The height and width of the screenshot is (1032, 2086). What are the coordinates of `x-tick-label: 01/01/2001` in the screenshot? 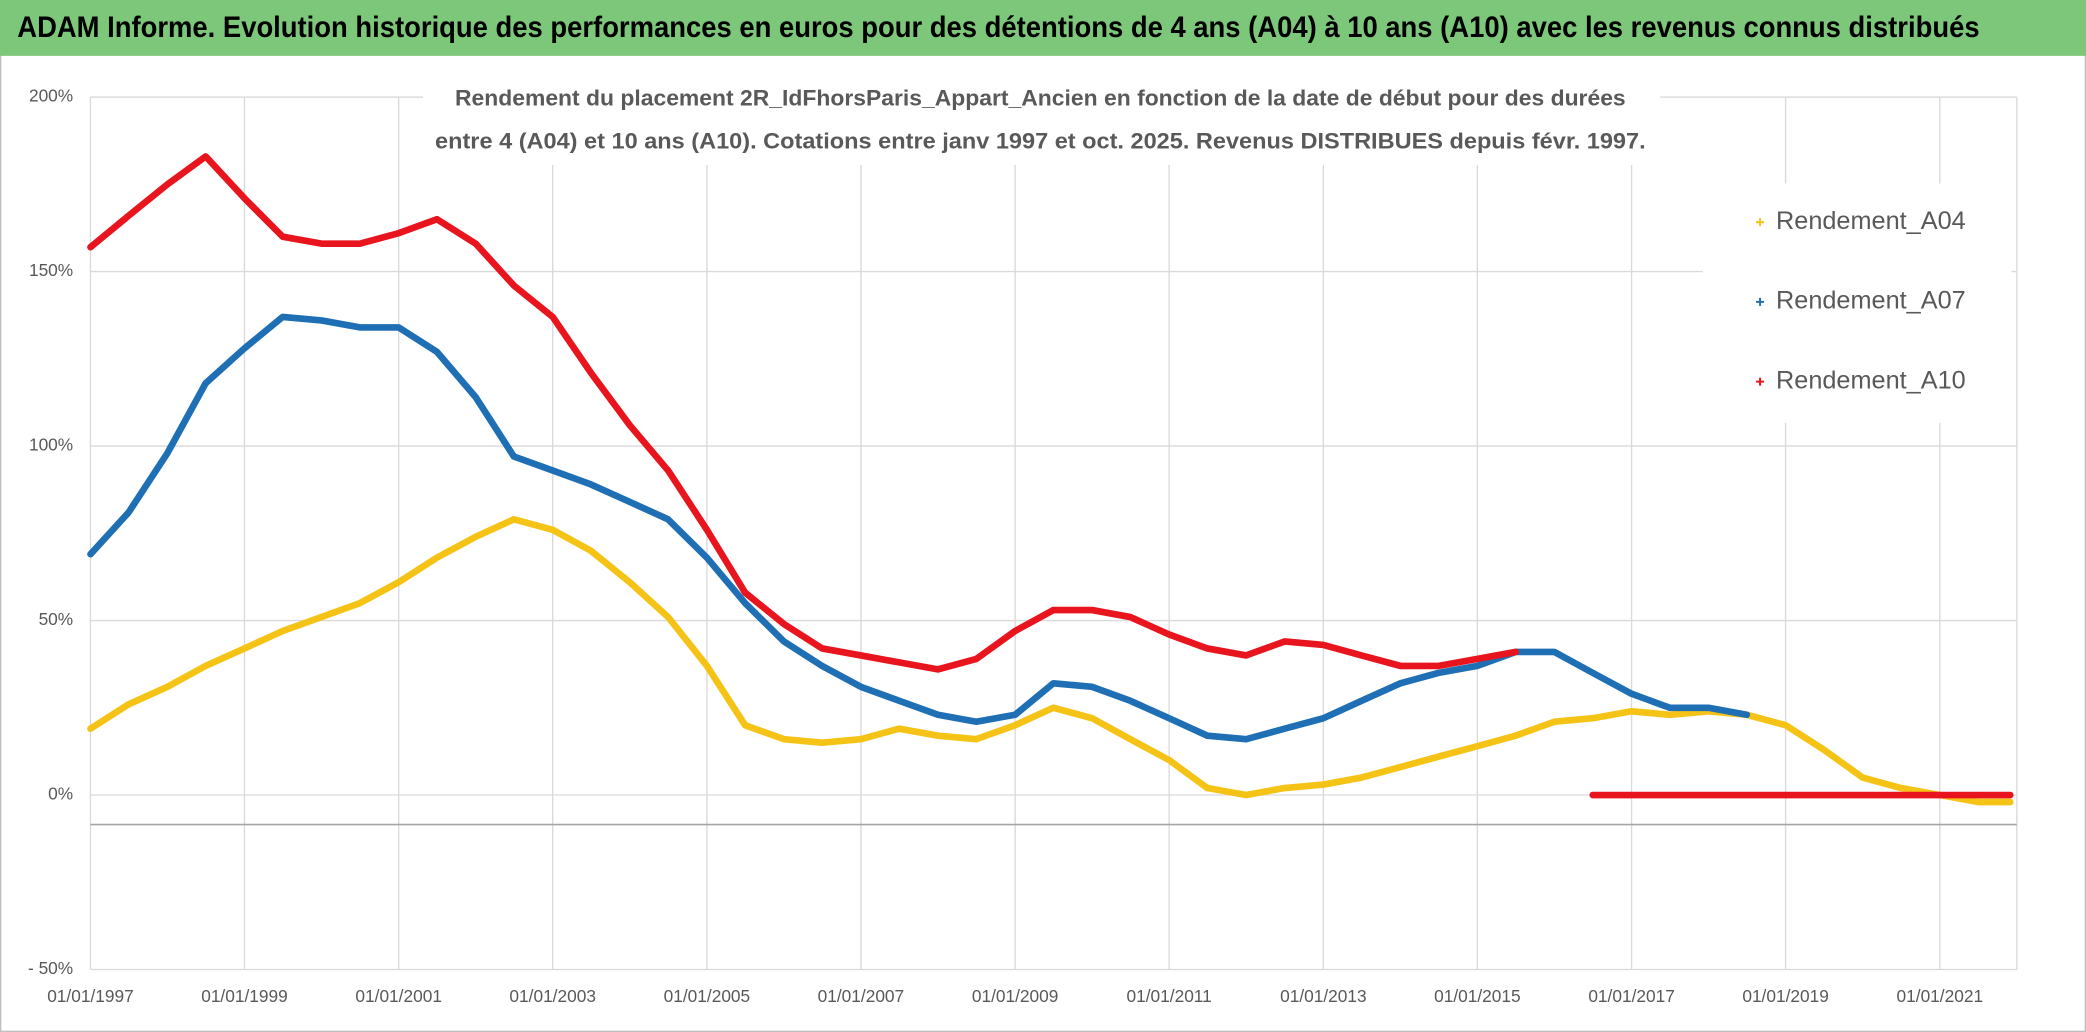 It's located at (398, 996).